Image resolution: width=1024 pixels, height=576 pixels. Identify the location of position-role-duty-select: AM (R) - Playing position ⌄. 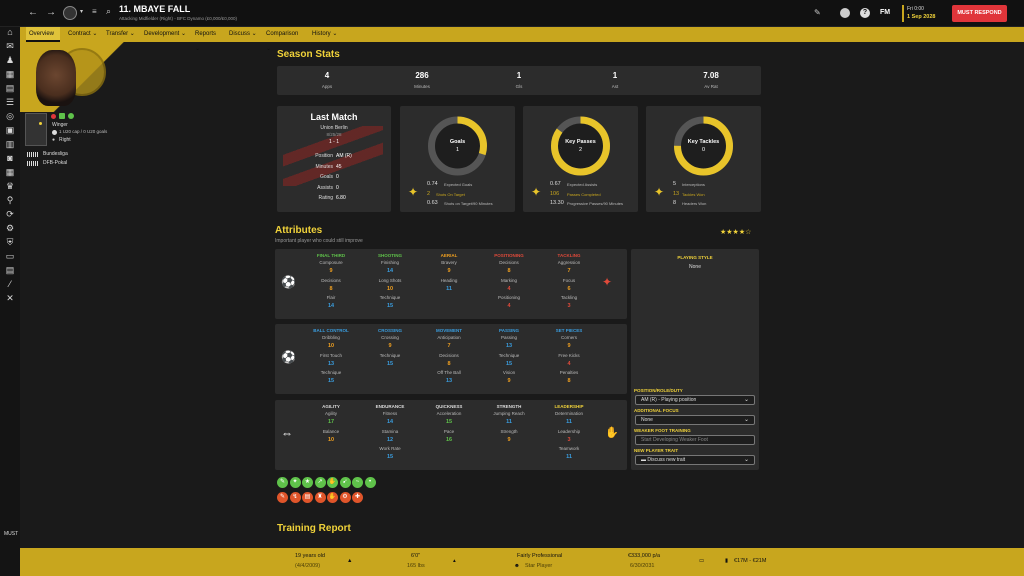
(695, 400).